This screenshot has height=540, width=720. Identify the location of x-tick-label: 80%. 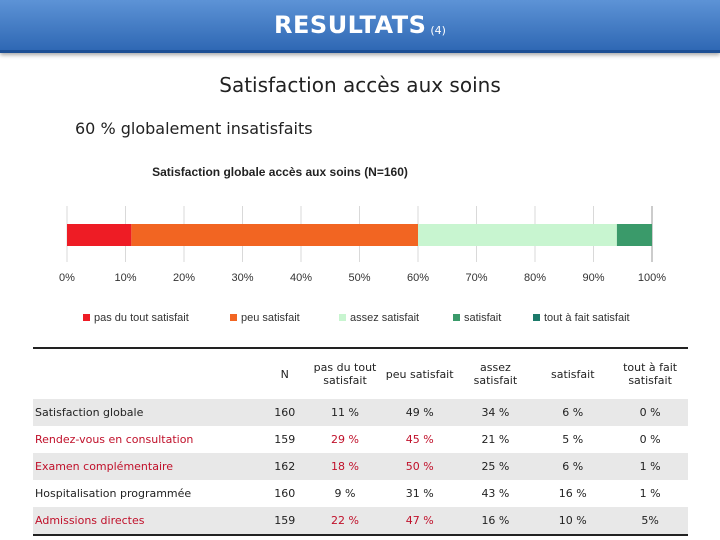
(535, 278).